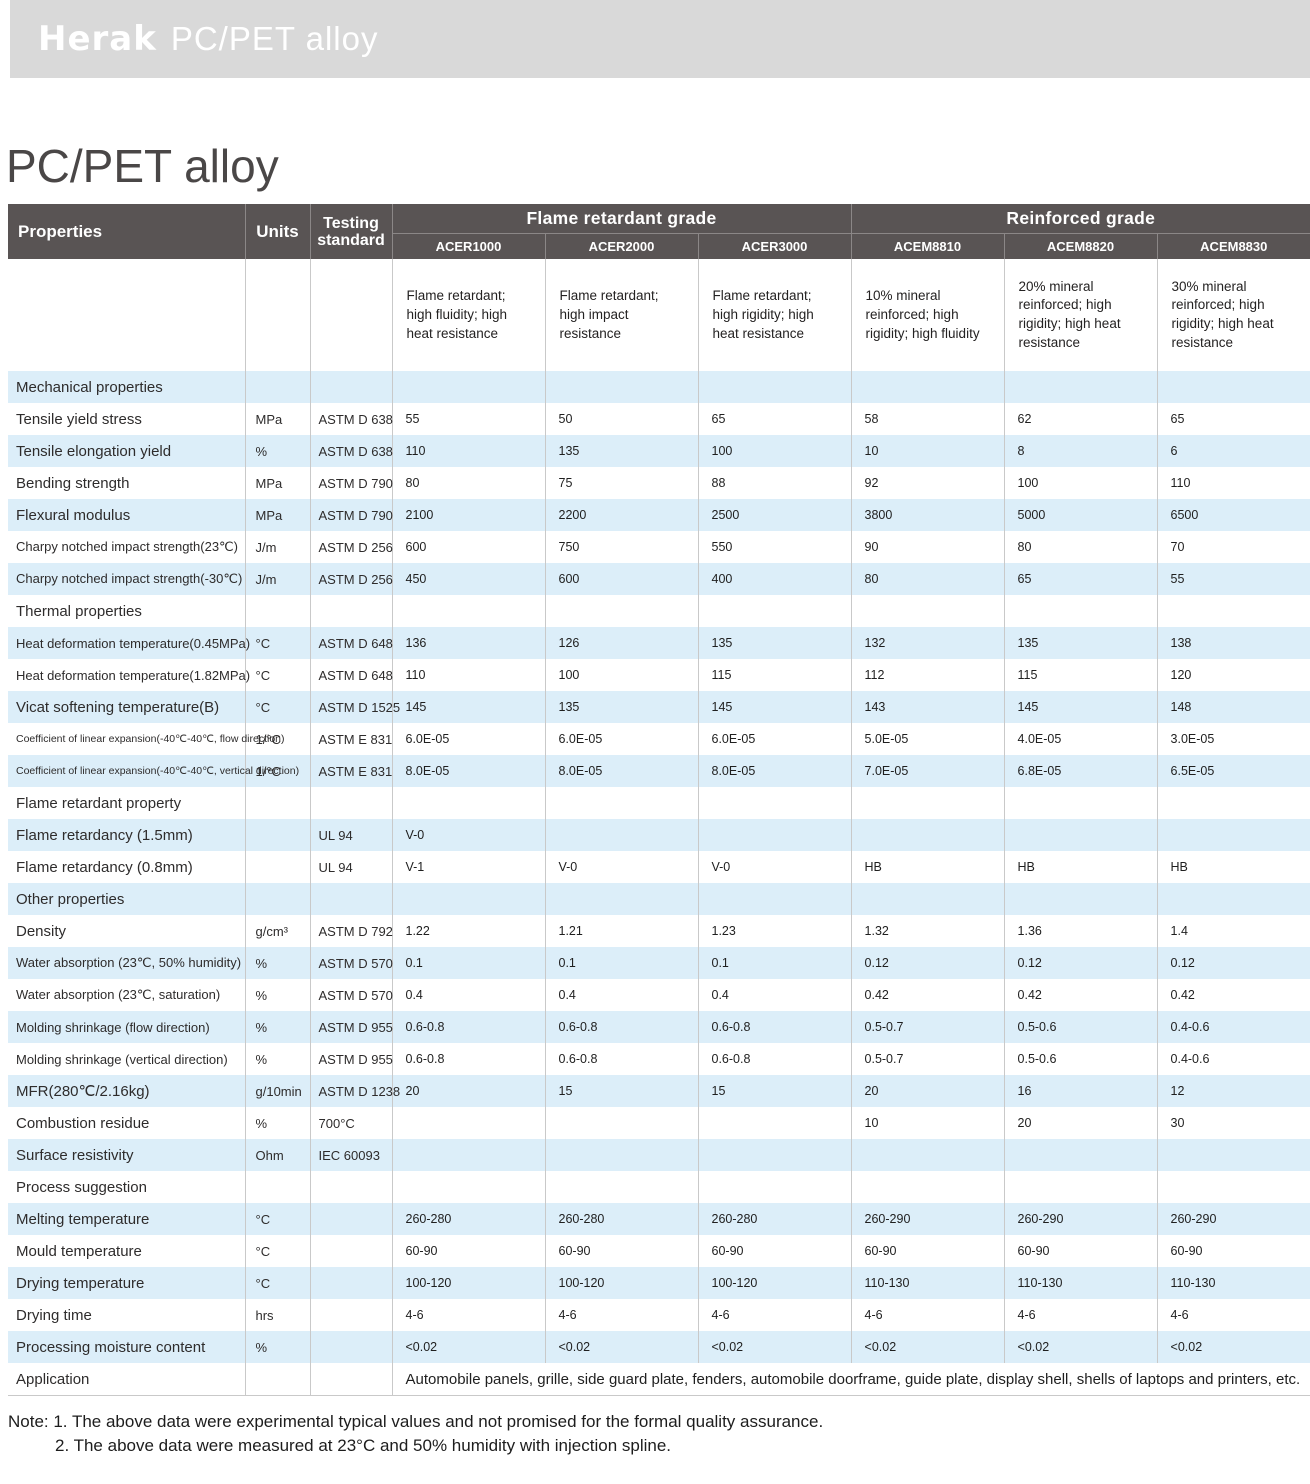 This screenshot has height=1484, width=1310. Describe the element at coordinates (927, 419) in the screenshot. I see `value-cell: 58` at that location.